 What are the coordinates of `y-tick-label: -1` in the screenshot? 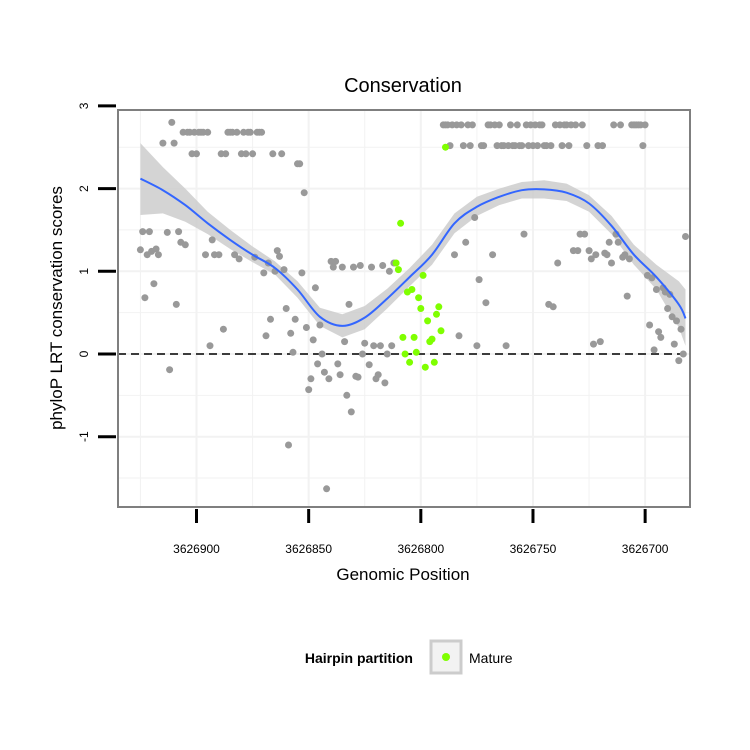 It's located at (84, 436).